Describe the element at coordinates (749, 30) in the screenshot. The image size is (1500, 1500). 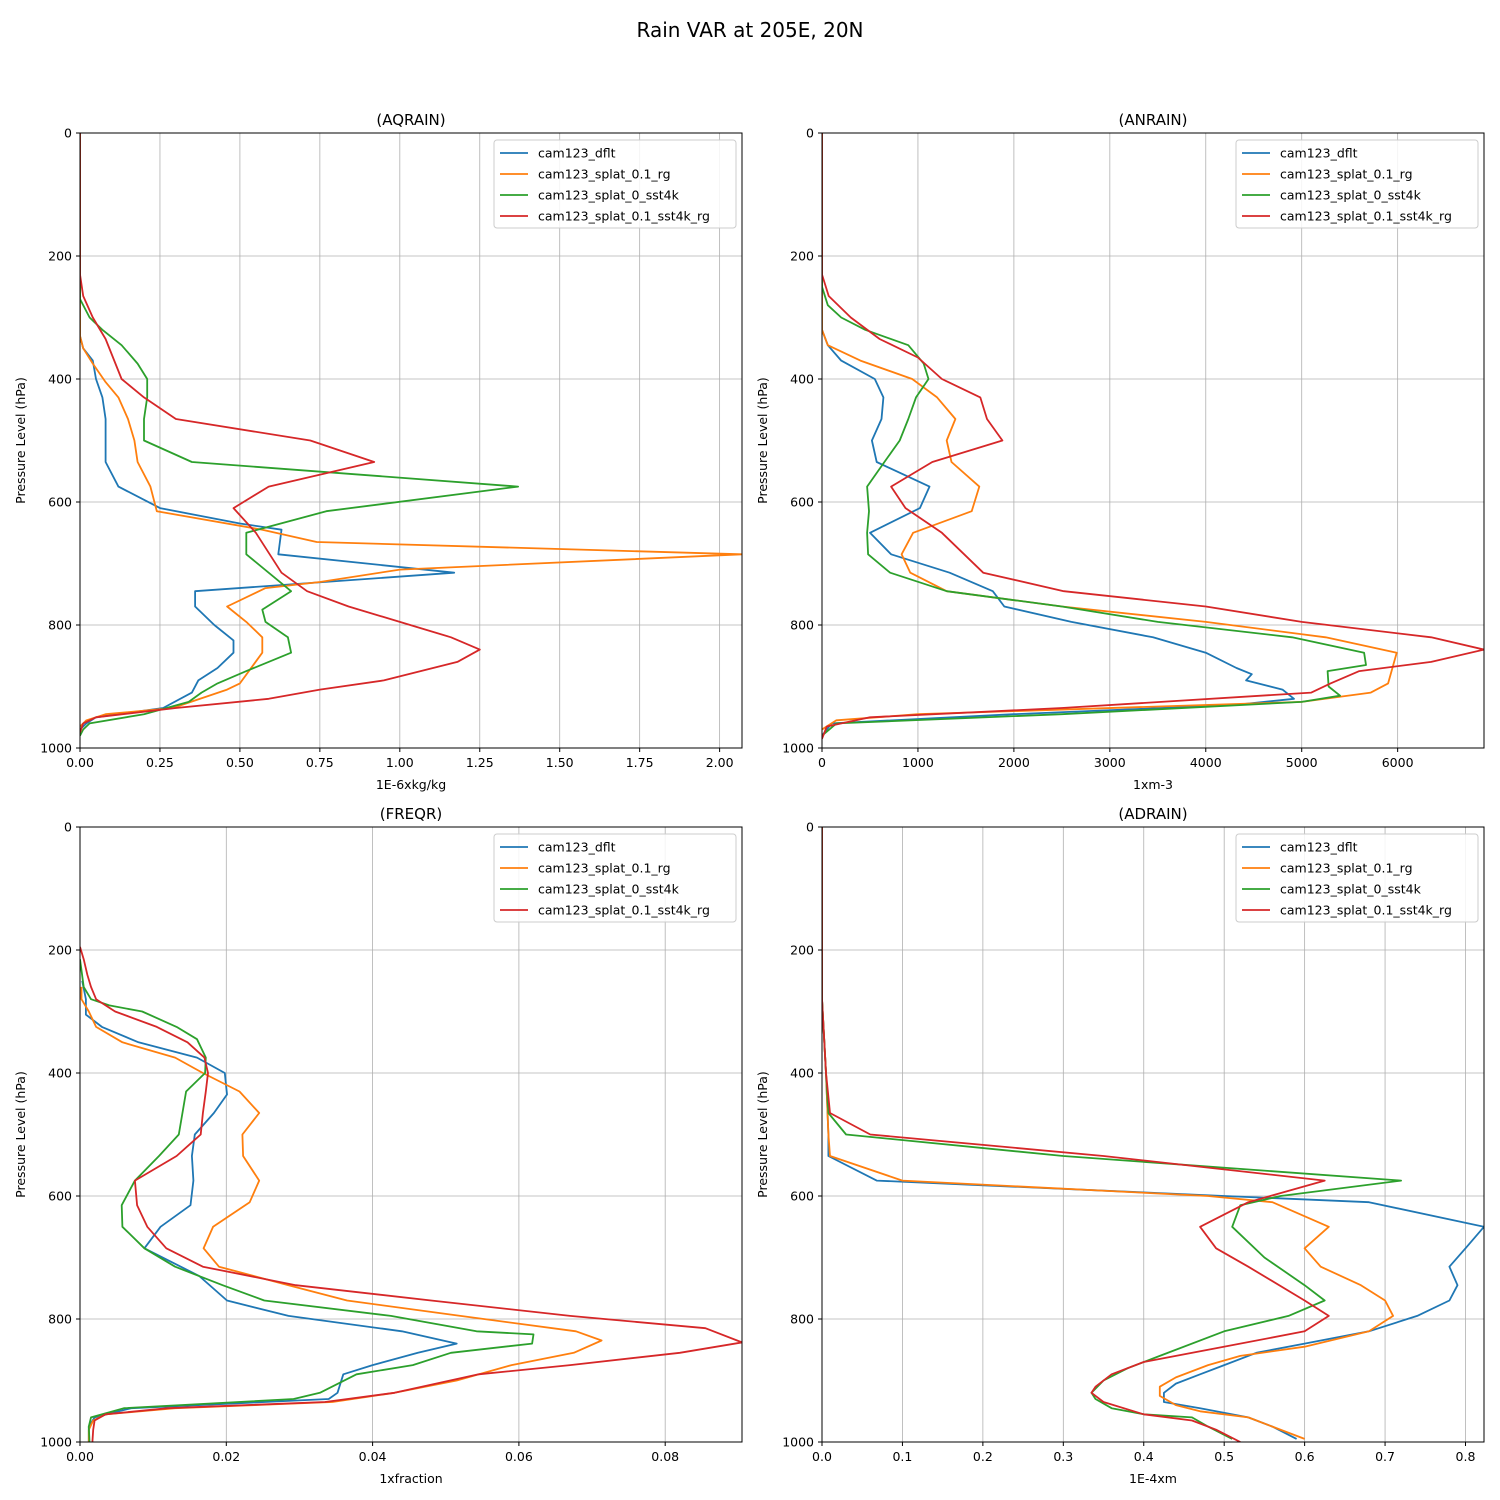
I see `figure-title: Rain VAR at 205E, 20N` at that location.